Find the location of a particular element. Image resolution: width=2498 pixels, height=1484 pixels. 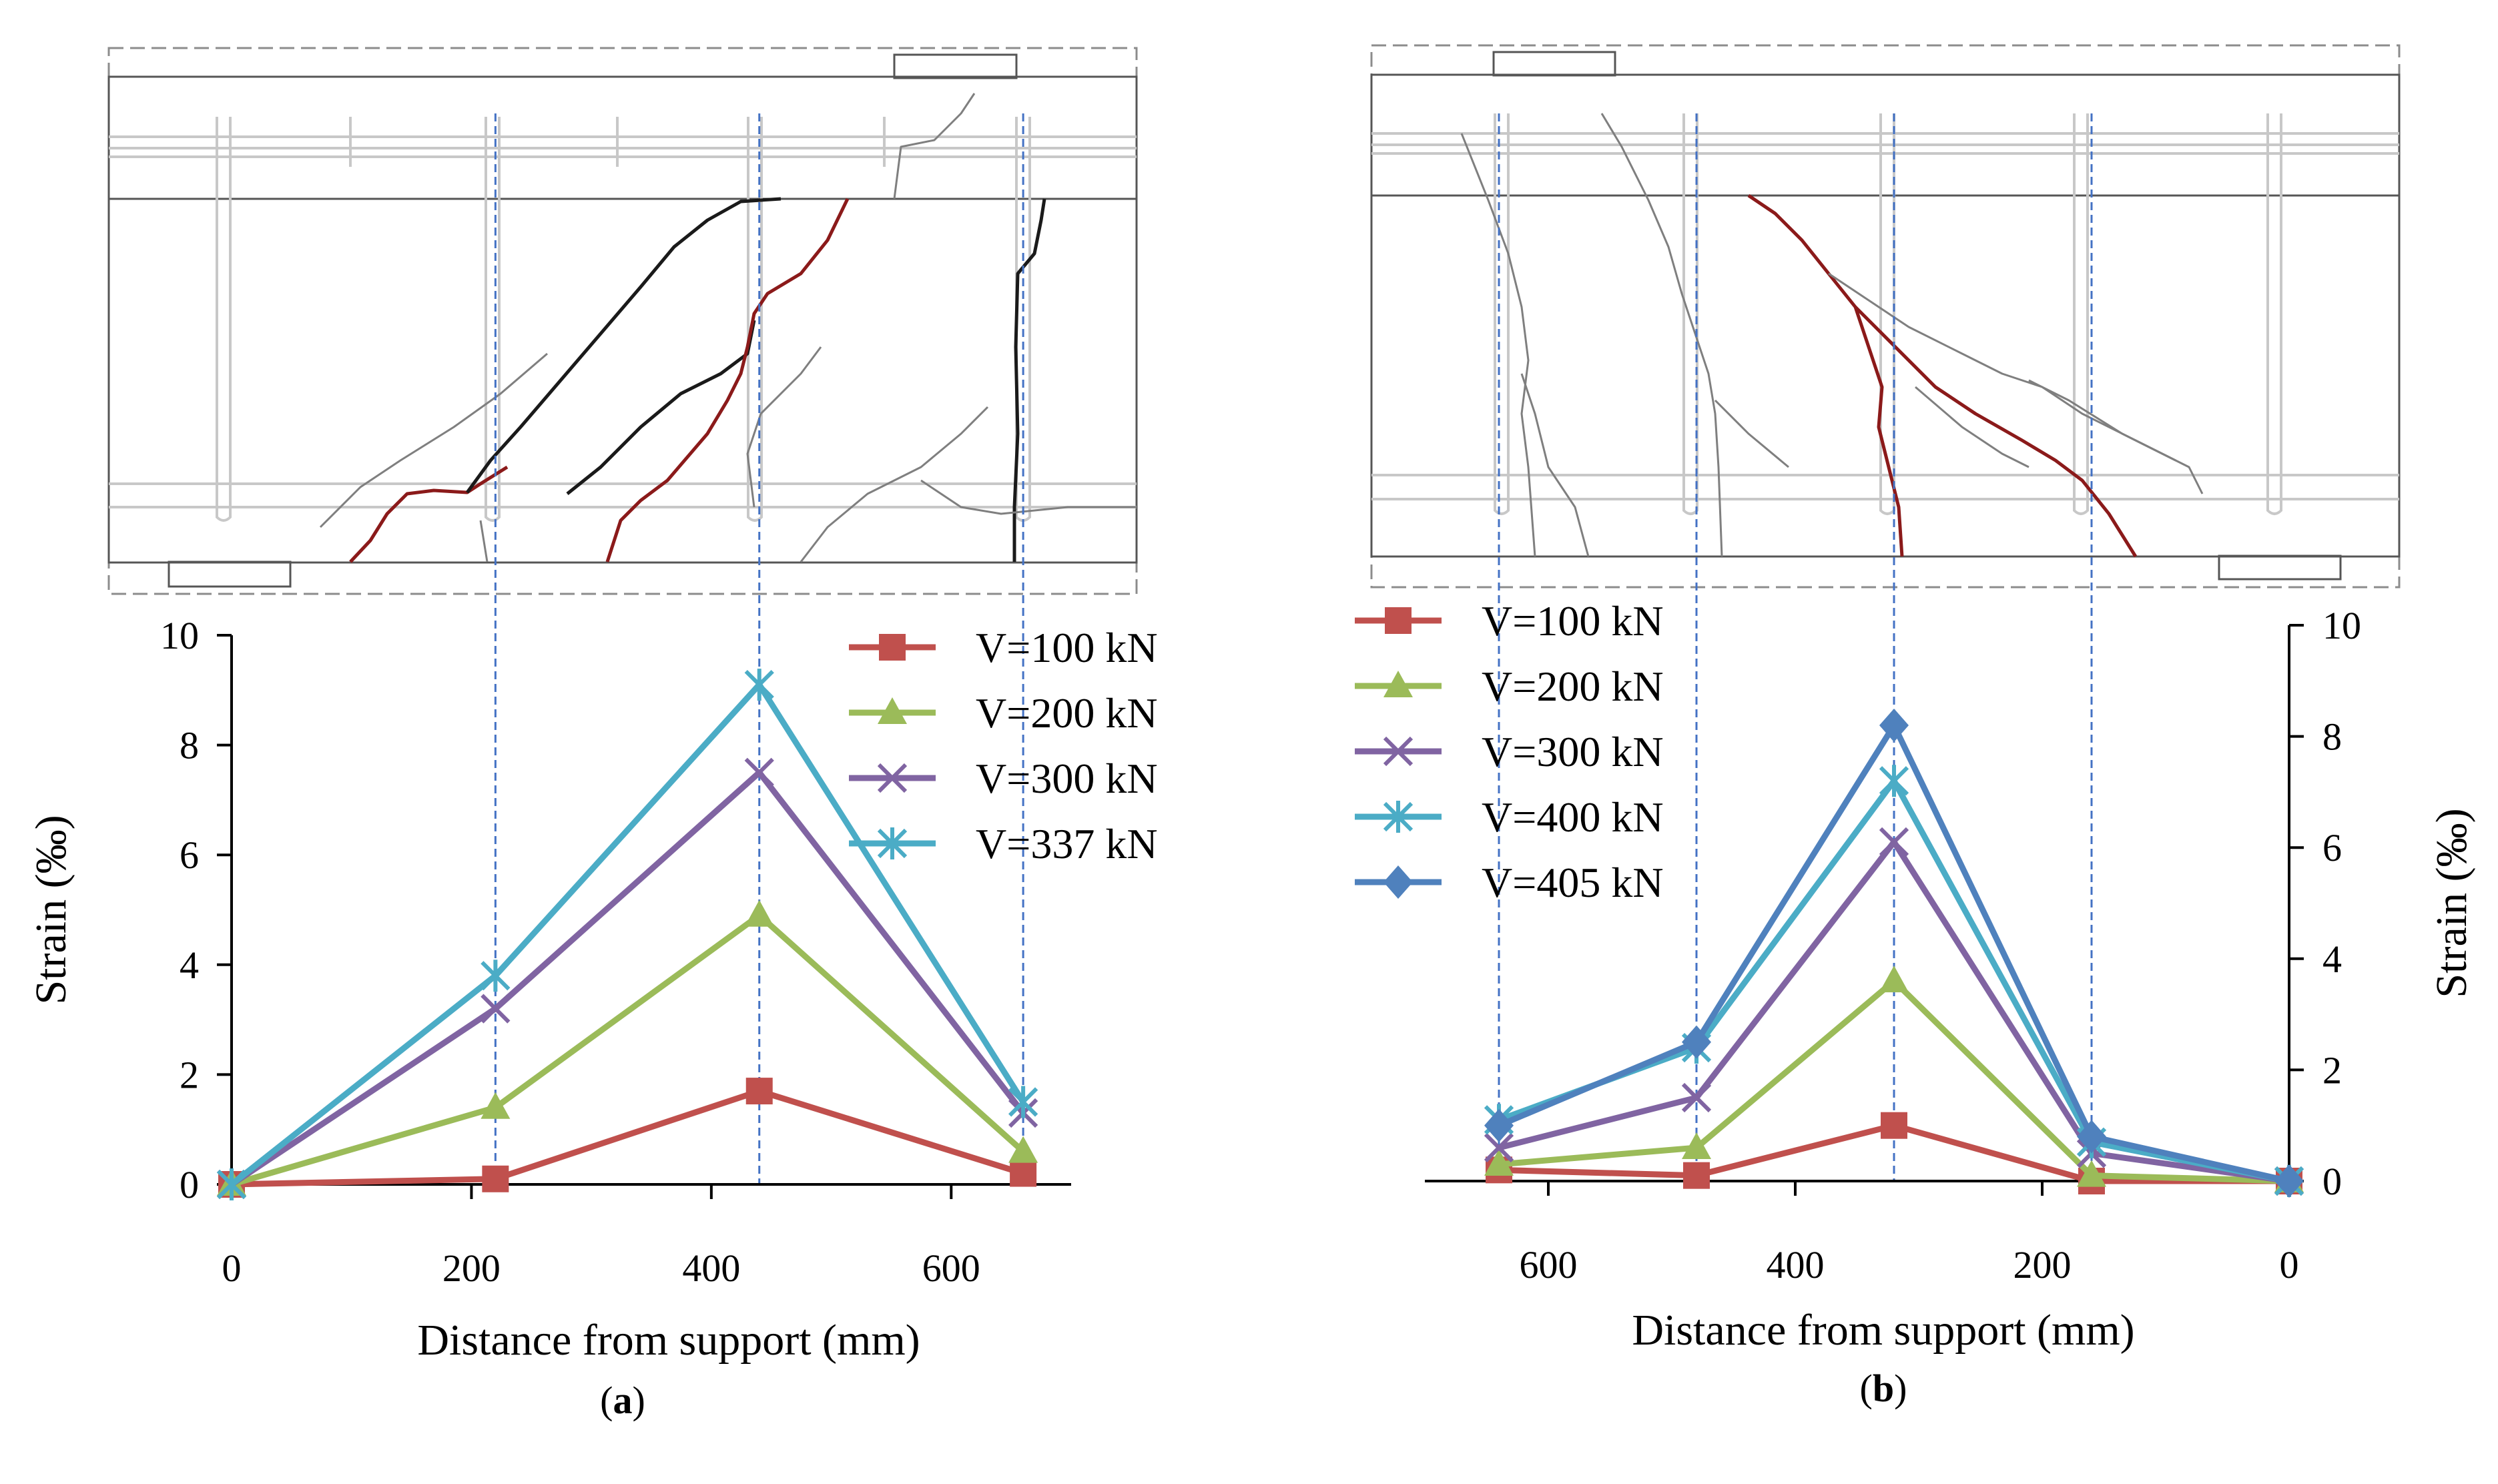

legend-label: V=337 kN is located at coordinates (1067, 843).